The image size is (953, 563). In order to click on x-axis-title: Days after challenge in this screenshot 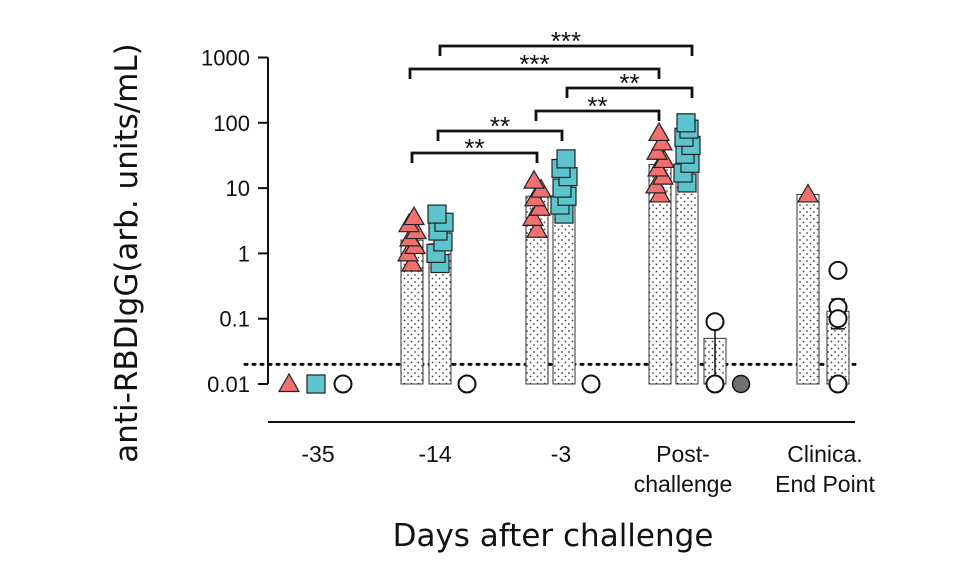, I will do `click(553, 536)`.